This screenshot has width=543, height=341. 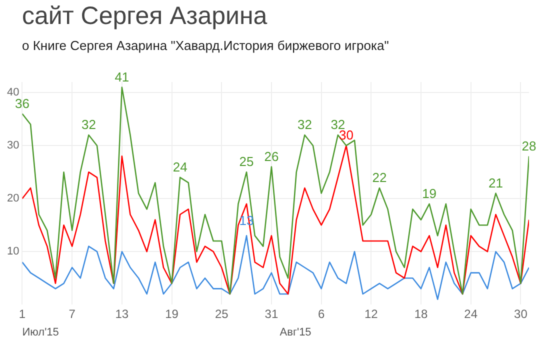 What do you see at coordinates (271, 156) in the screenshot?
I see `data-label: 26` at bounding box center [271, 156].